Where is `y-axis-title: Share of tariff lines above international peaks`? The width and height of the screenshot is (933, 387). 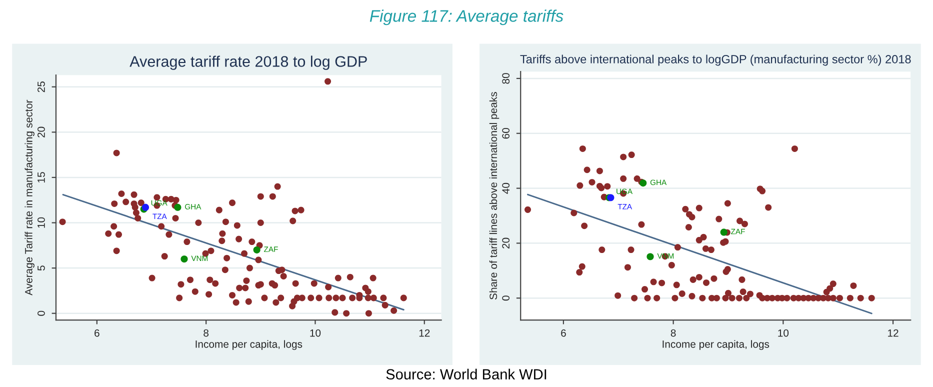
y-axis-title: Share of tariff lines above international peaks is located at coordinates (494, 196).